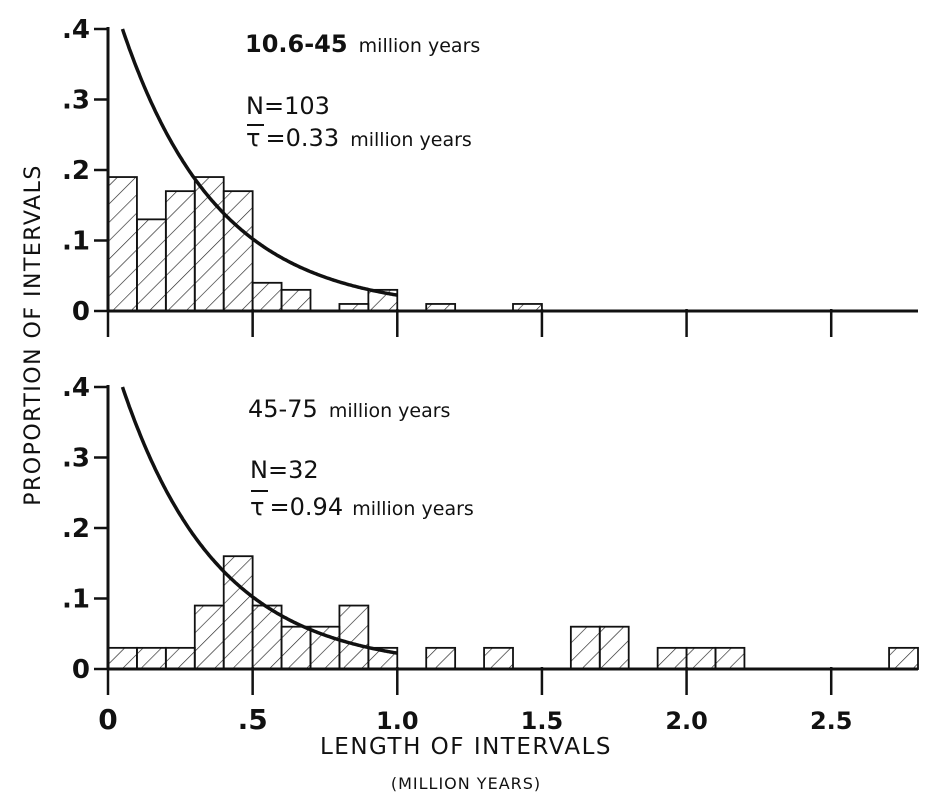 Image resolution: width=926 pixels, height=797 pixels. What do you see at coordinates (288, 106) in the screenshot?
I see `top-n-label: N=103` at bounding box center [288, 106].